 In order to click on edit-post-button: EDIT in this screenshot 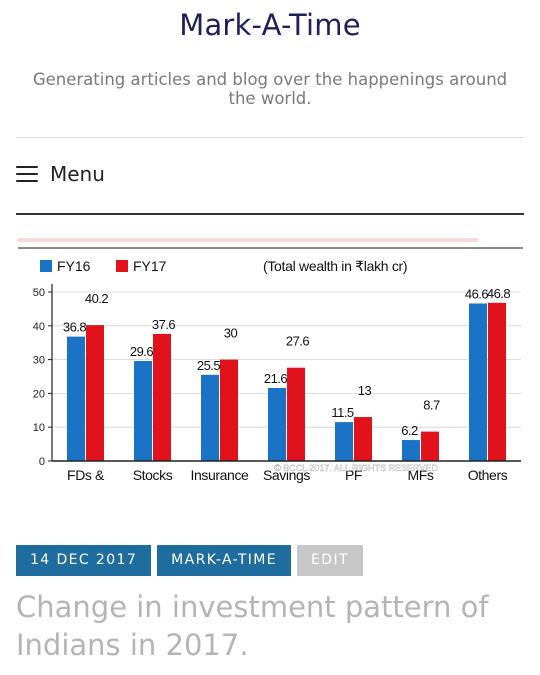, I will do `click(330, 560)`.